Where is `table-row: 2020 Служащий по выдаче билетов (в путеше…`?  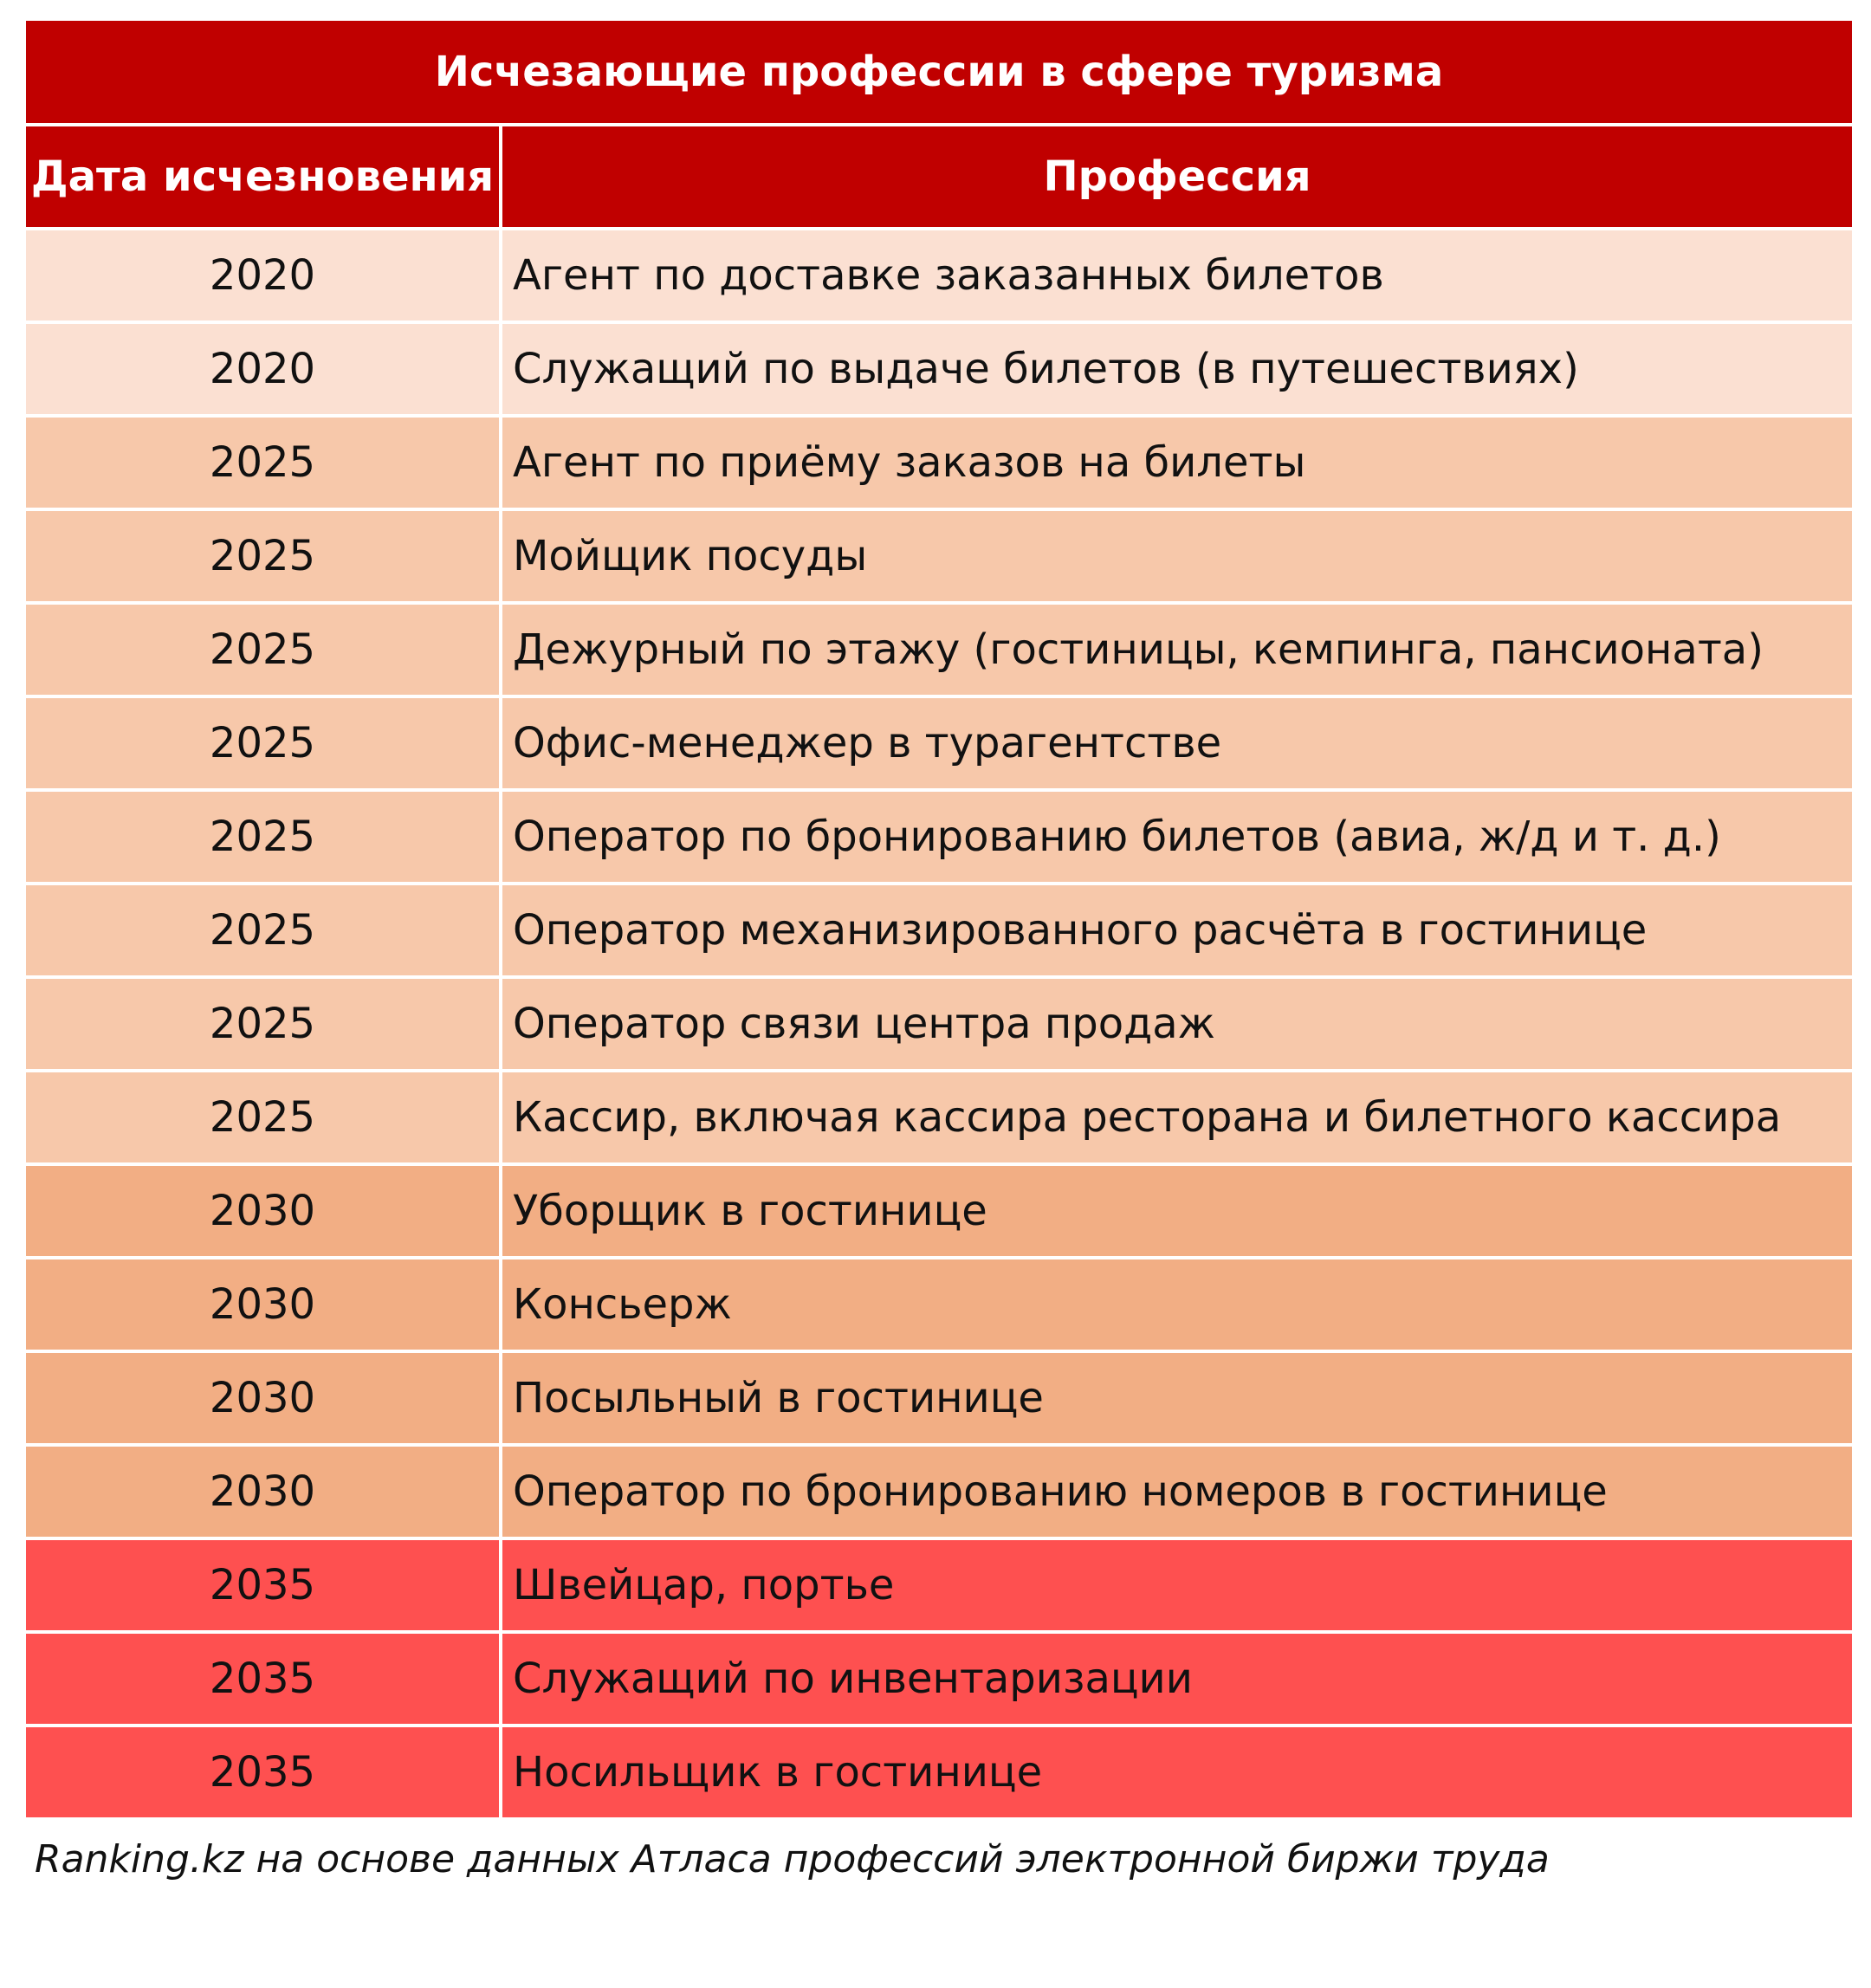 table-row: 2020 Служащий по выдаче билетов (в путеше… is located at coordinates (939, 369).